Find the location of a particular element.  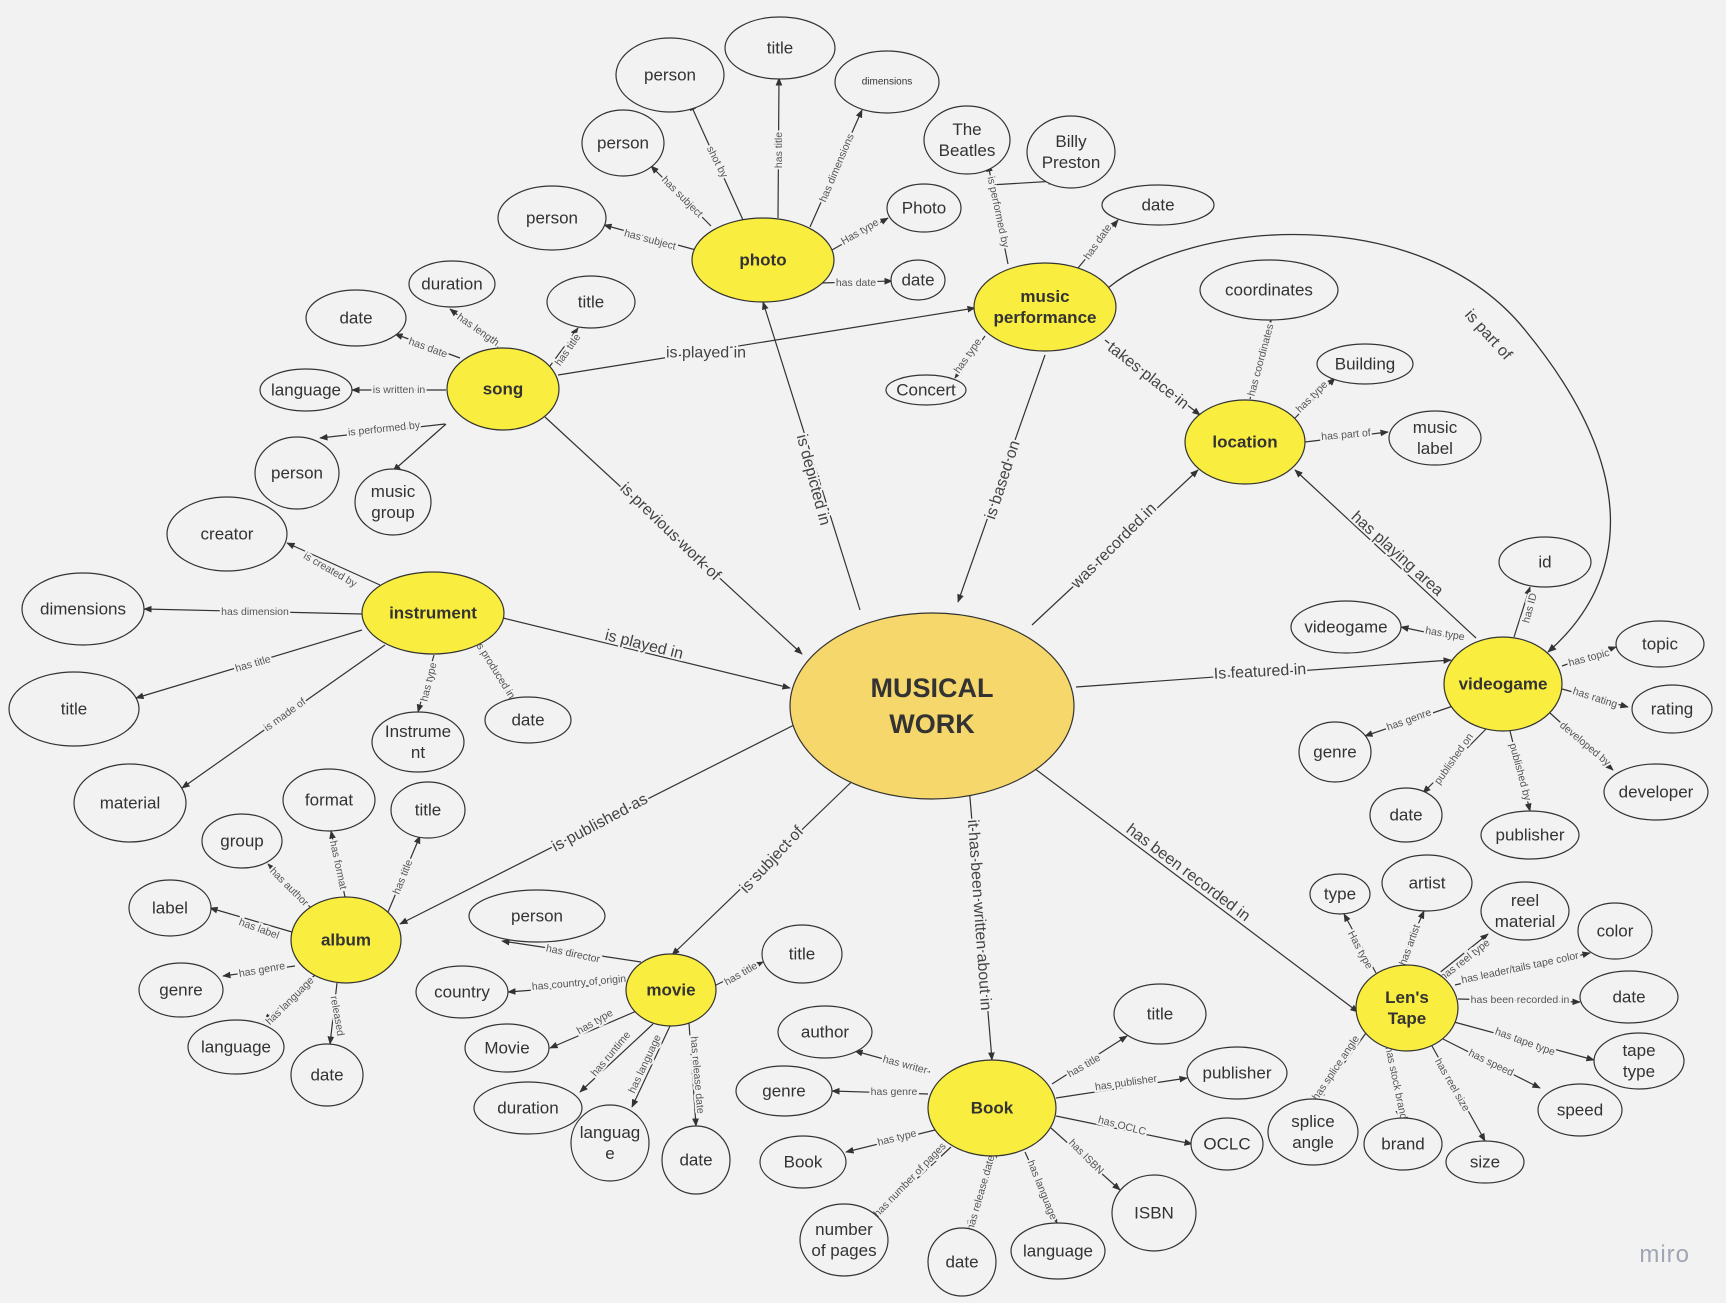

hub-node-movie: movie is located at coordinates (671, 990).